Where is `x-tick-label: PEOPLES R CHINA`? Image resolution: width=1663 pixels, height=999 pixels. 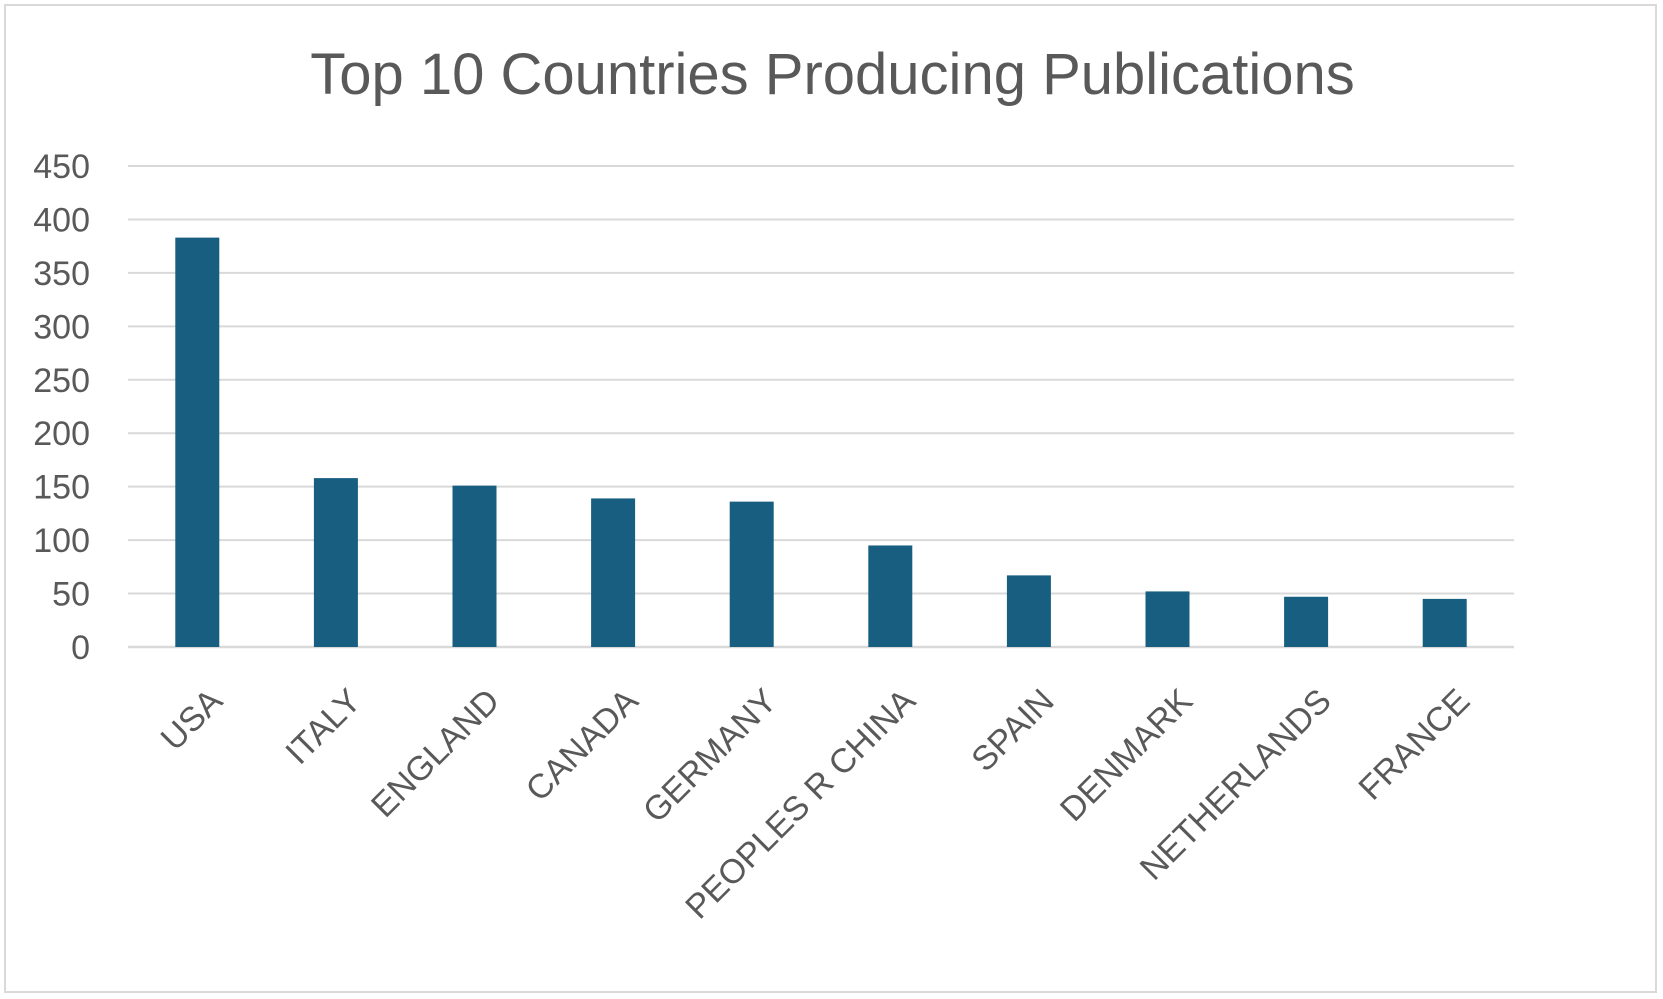 x-tick-label: PEOPLES R CHINA is located at coordinates (800, 804).